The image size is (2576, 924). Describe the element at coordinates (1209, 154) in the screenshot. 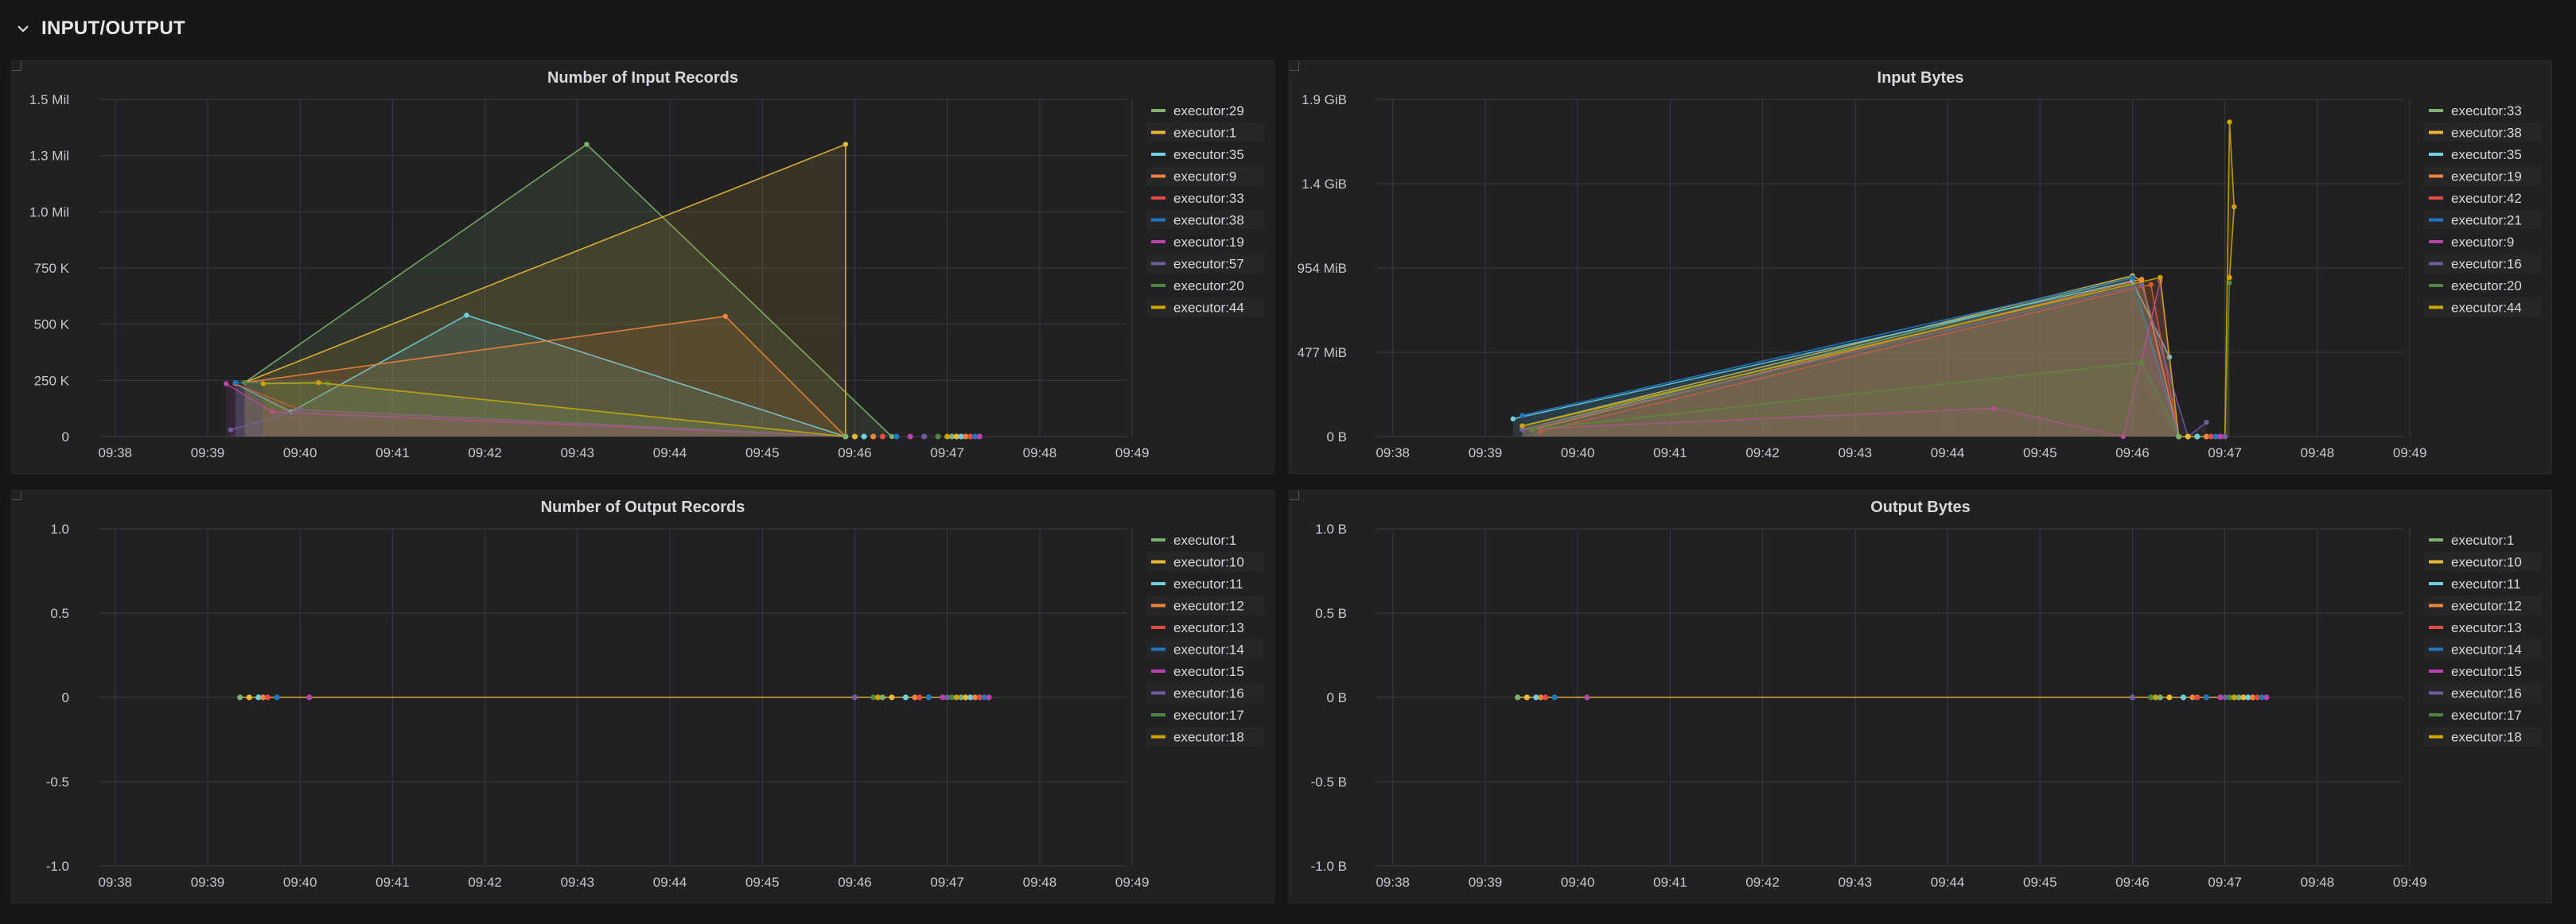

I see `legend-item: executor:35` at that location.